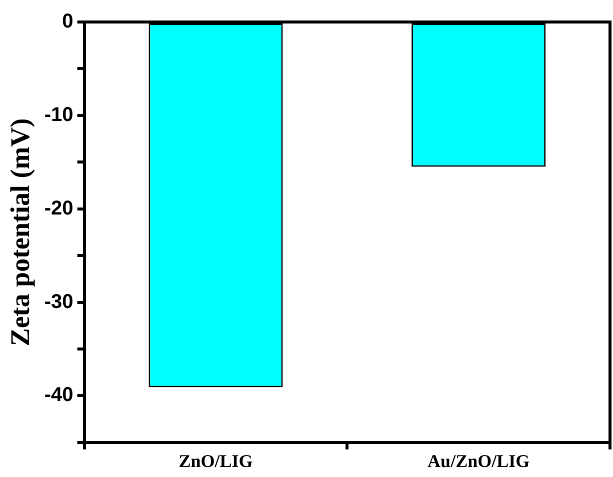  I want to click on y-axis-title: Zeta potential (mV), so click(20, 232).